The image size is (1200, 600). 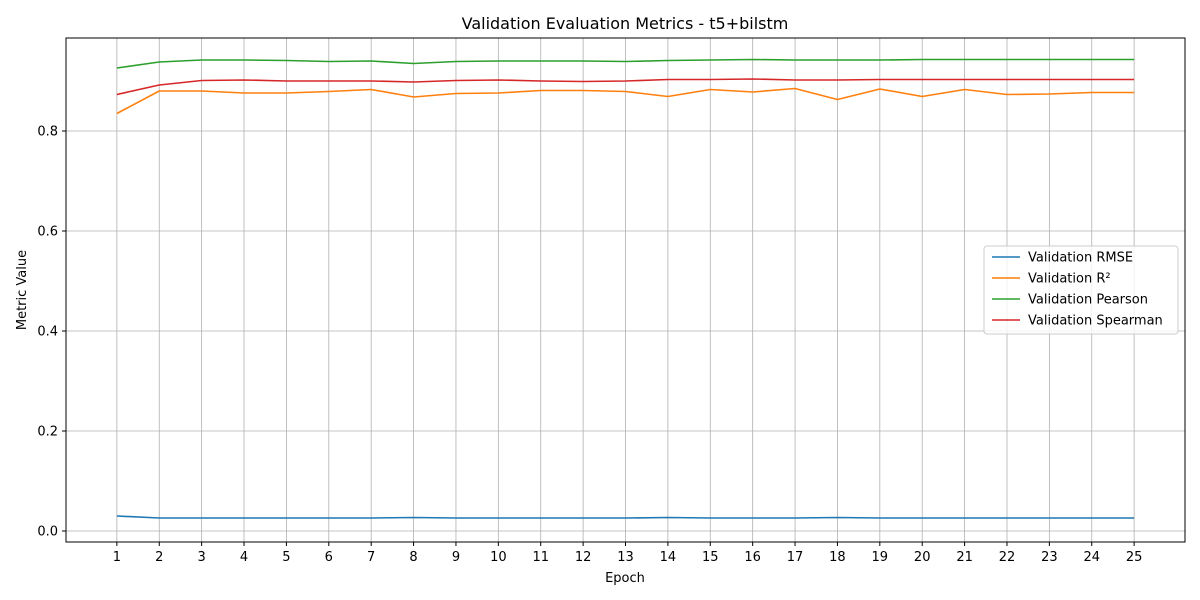 I want to click on legend-entry: Validation Pearson, so click(x=1088, y=300).